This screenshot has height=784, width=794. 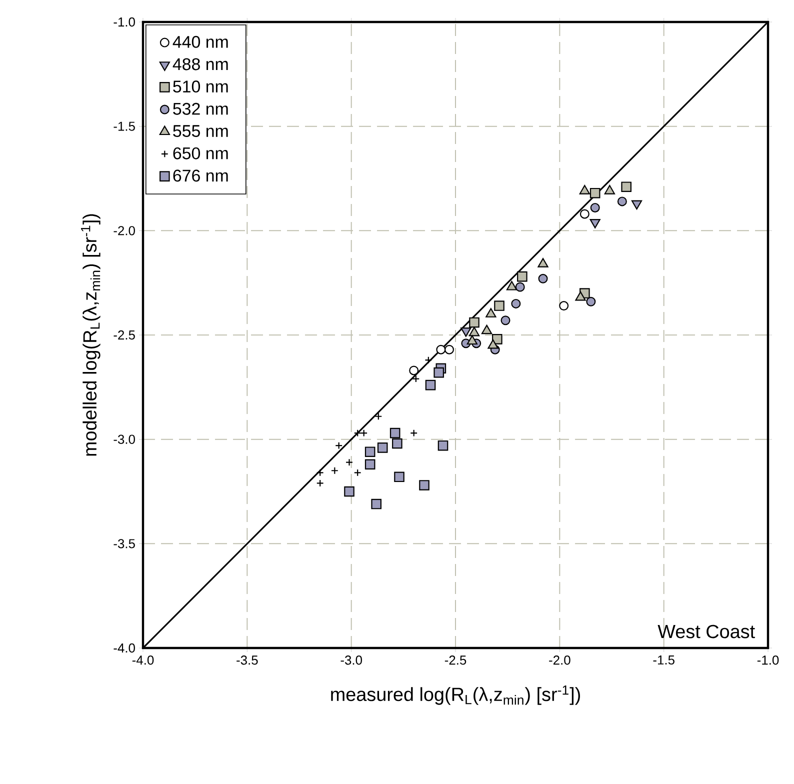 I want to click on y-tick-label: -2.0, so click(x=124, y=231).